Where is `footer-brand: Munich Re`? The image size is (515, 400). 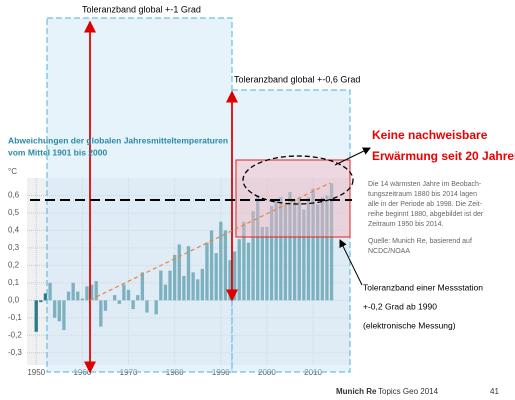 footer-brand: Munich Re is located at coordinates (356, 391).